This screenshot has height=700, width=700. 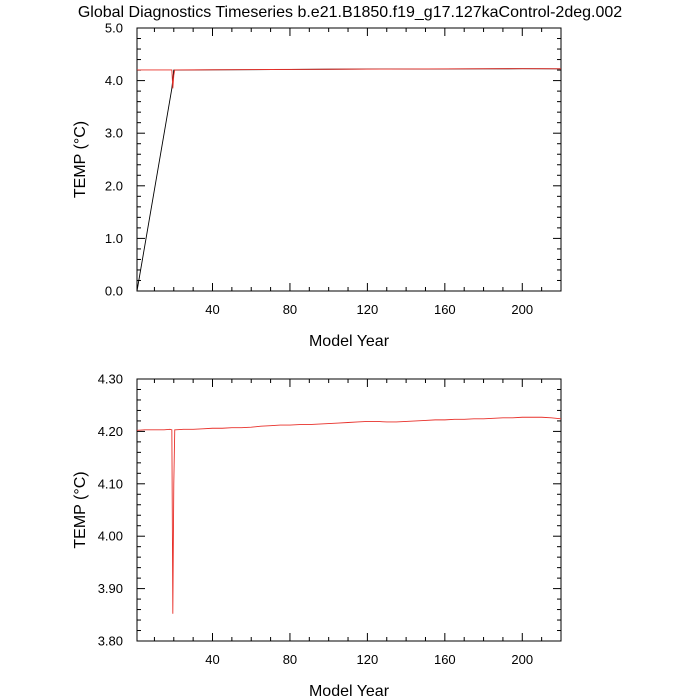 What do you see at coordinates (114, 185) in the screenshot?
I see `y-tick-label: 2.0` at bounding box center [114, 185].